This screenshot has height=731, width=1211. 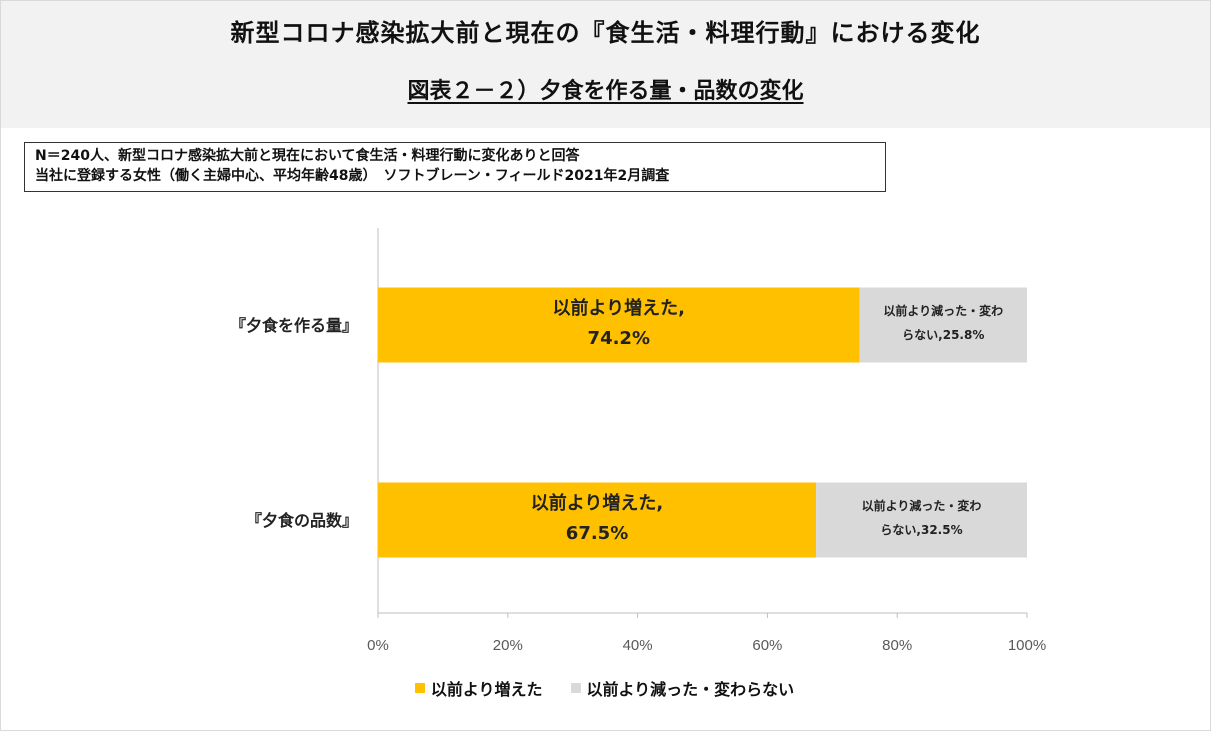 What do you see at coordinates (921, 530) in the screenshot?
I see `data-label: らない,32.5%` at bounding box center [921, 530].